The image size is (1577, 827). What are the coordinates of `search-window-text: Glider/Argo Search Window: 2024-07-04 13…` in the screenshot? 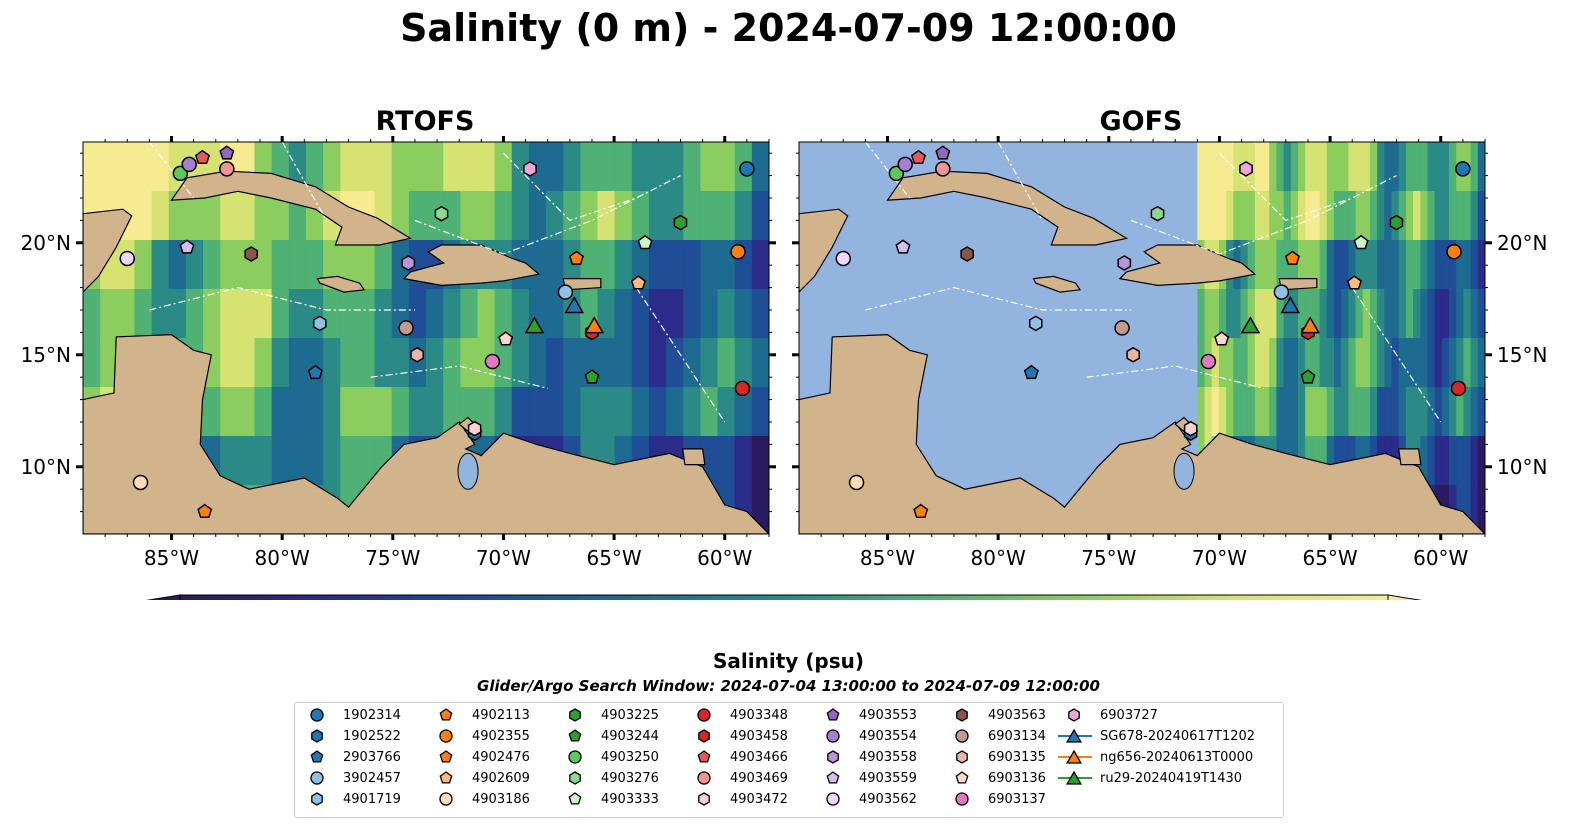 It's located at (788, 686).